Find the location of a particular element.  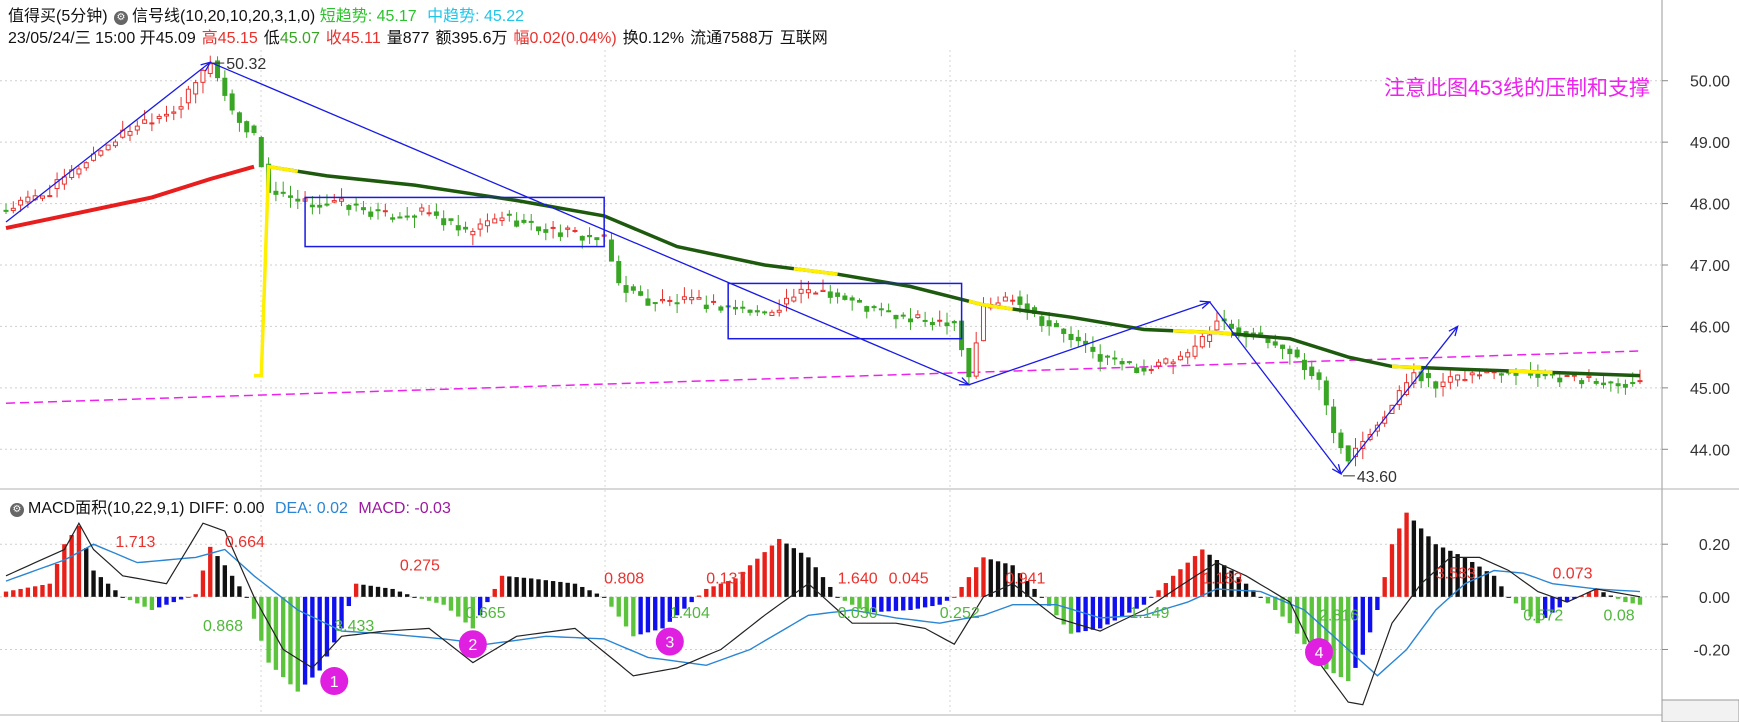

macd-area-label: 0.665 is located at coordinates (486, 613).